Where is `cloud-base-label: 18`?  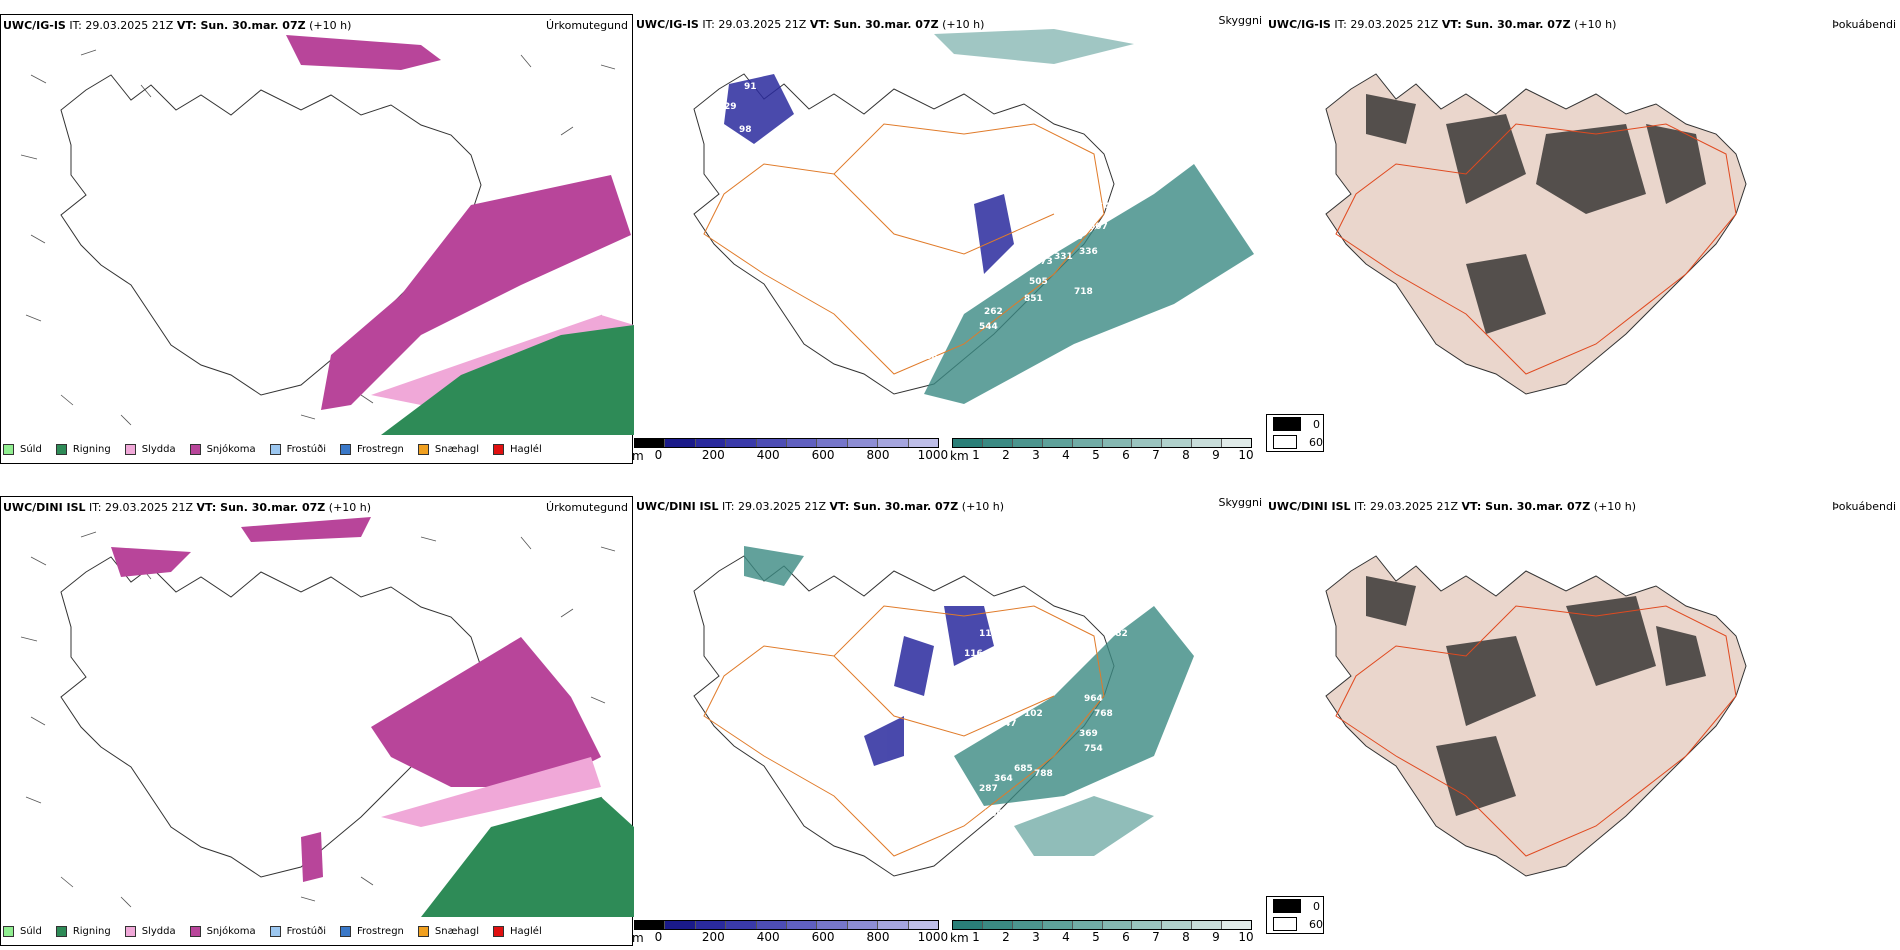 cloud-base-label: 18 is located at coordinates (930, 352).